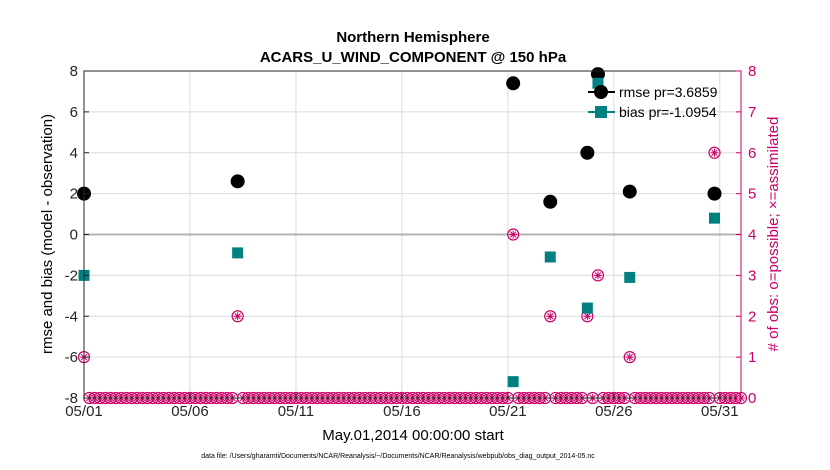 This screenshot has width=830, height=470. Describe the element at coordinates (74, 71) in the screenshot. I see `left-y-tick-label: 8` at that location.